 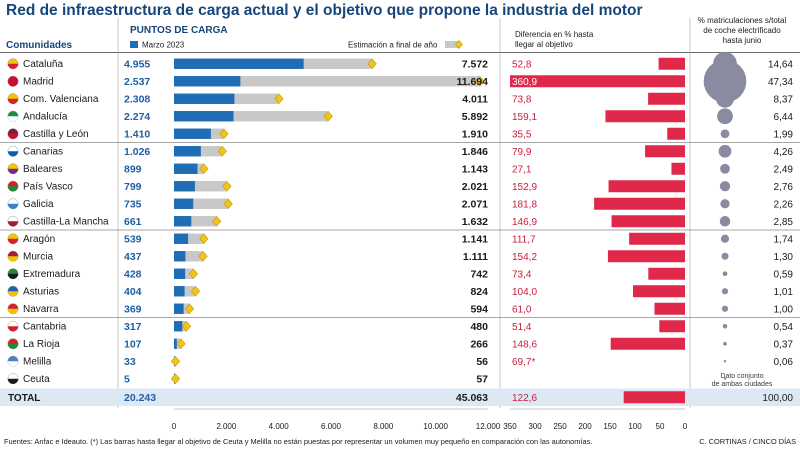 I want to click on share-value: 1,99, so click(x=784, y=134).